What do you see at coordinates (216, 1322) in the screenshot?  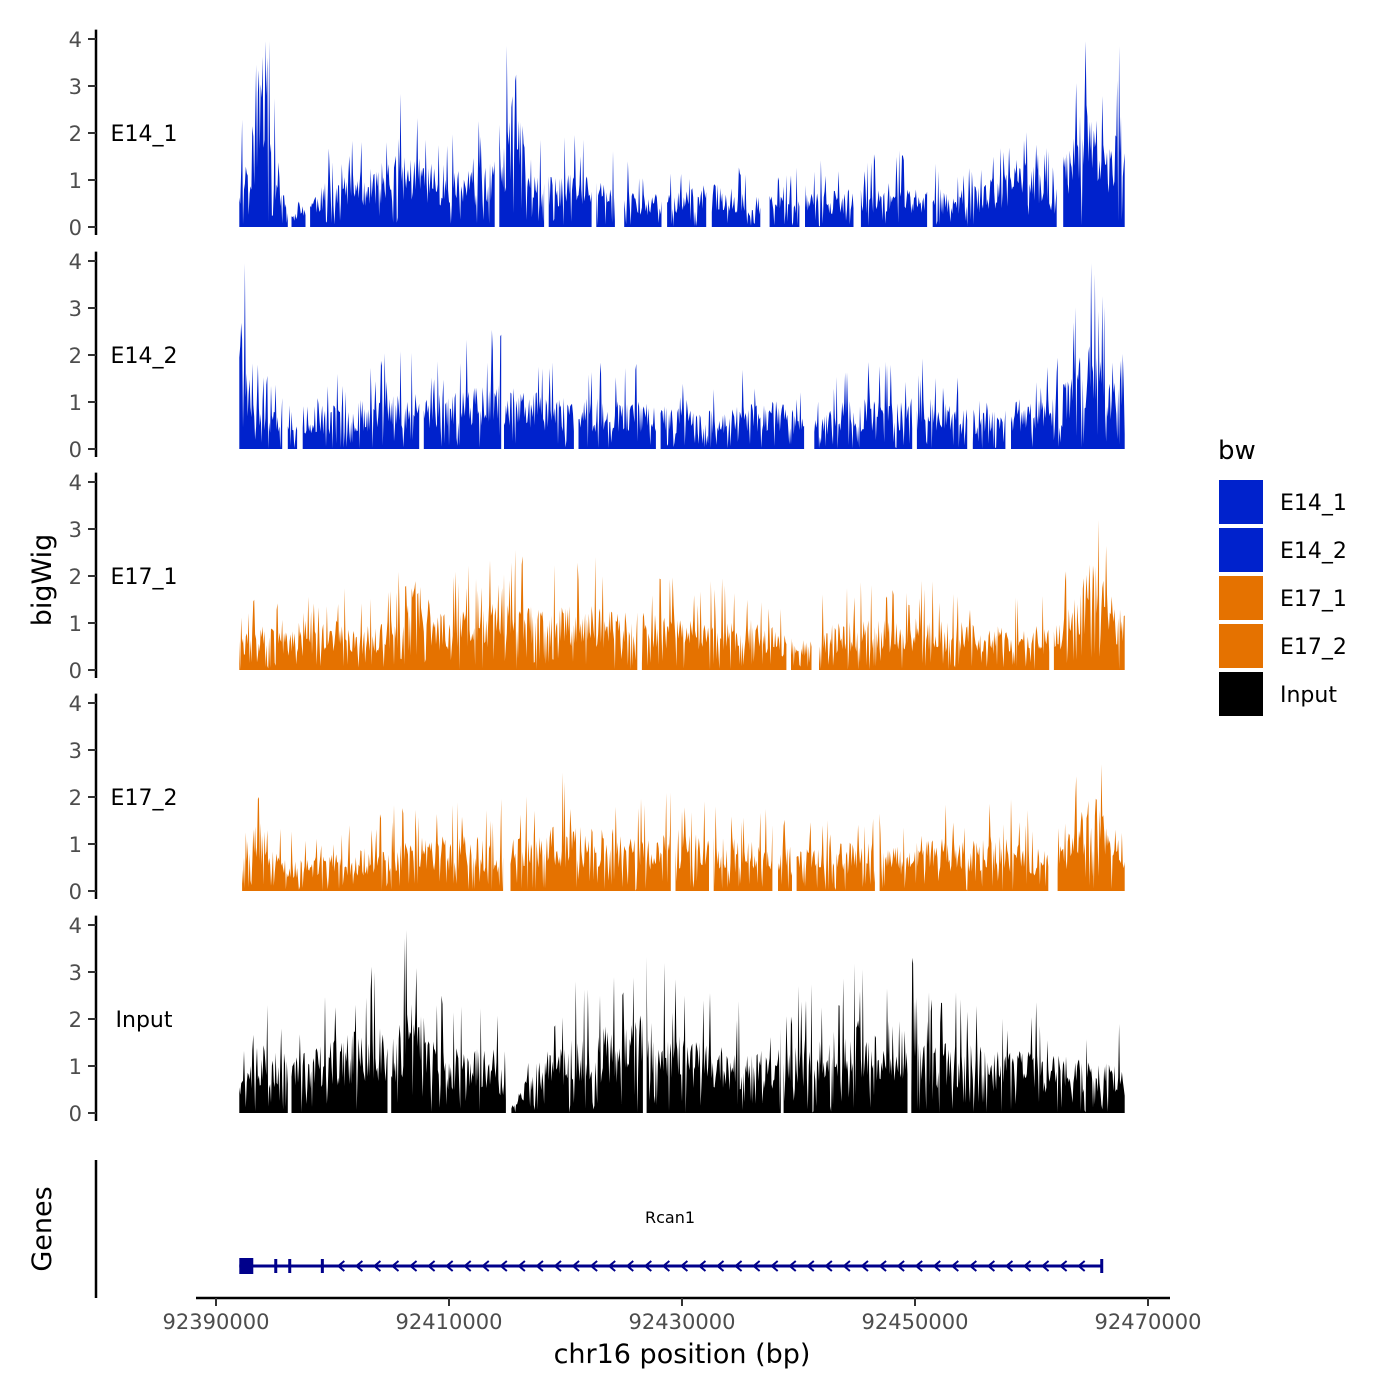 I see `x-tick-label: 92390000` at bounding box center [216, 1322].